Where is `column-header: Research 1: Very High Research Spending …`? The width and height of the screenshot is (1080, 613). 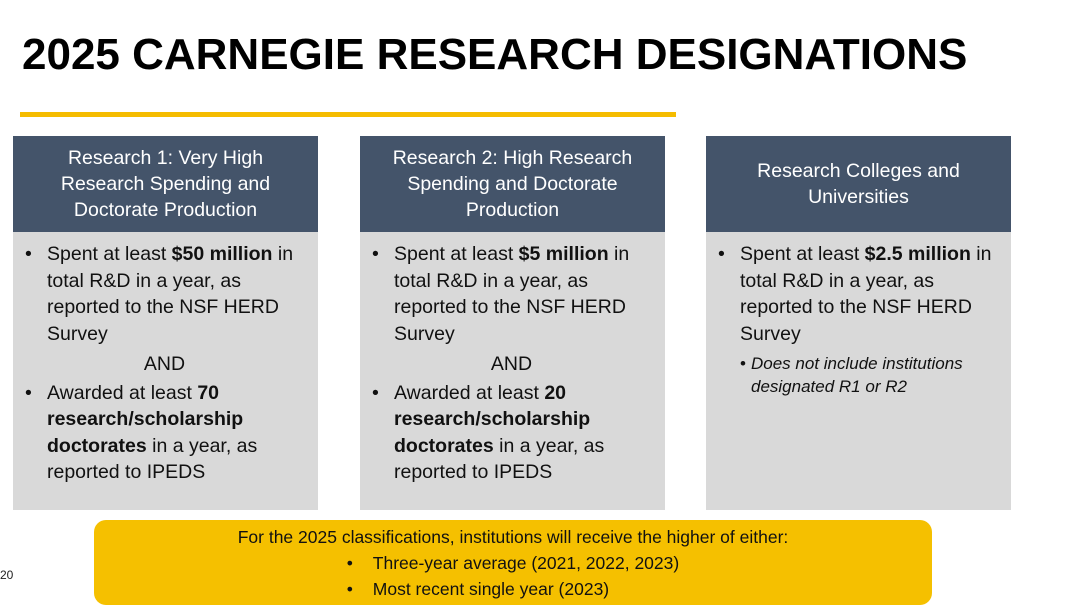 column-header: Research 1: Very High Research Spending … is located at coordinates (165, 184).